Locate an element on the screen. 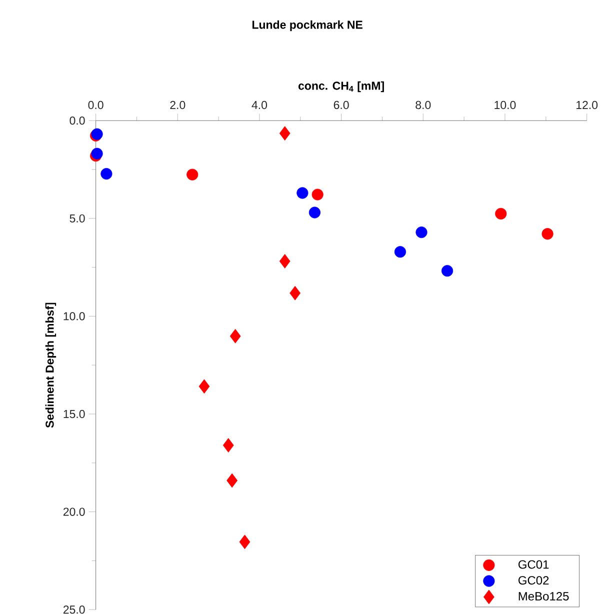 Image resolution: width=601 pixels, height=614 pixels. y-tick-label: 10.0 is located at coordinates (74, 316).